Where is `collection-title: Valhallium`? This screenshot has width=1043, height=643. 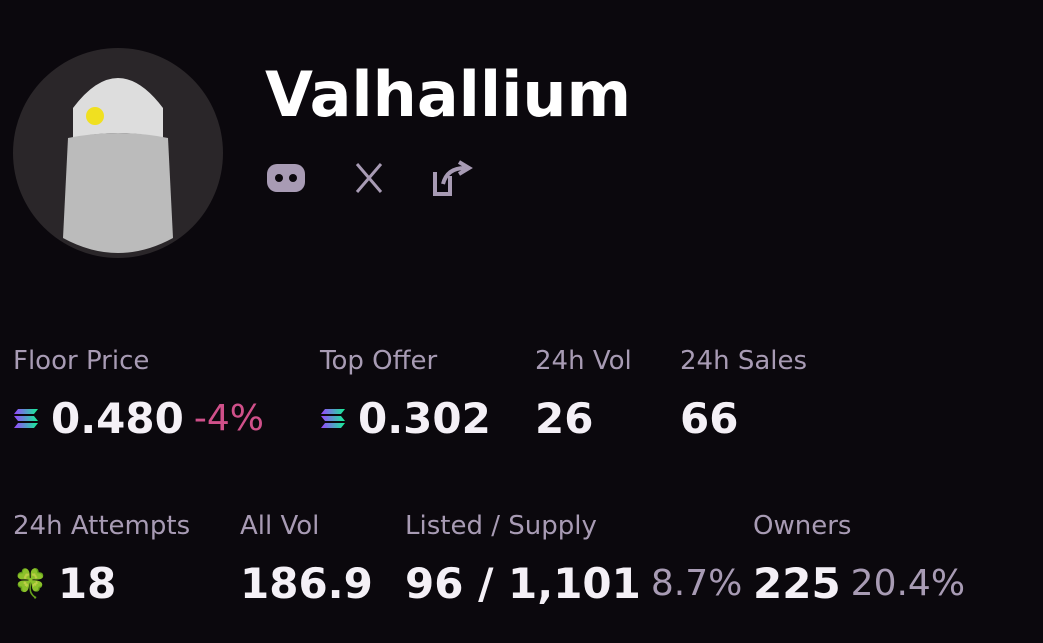
collection-title: Valhallium is located at coordinates (448, 94).